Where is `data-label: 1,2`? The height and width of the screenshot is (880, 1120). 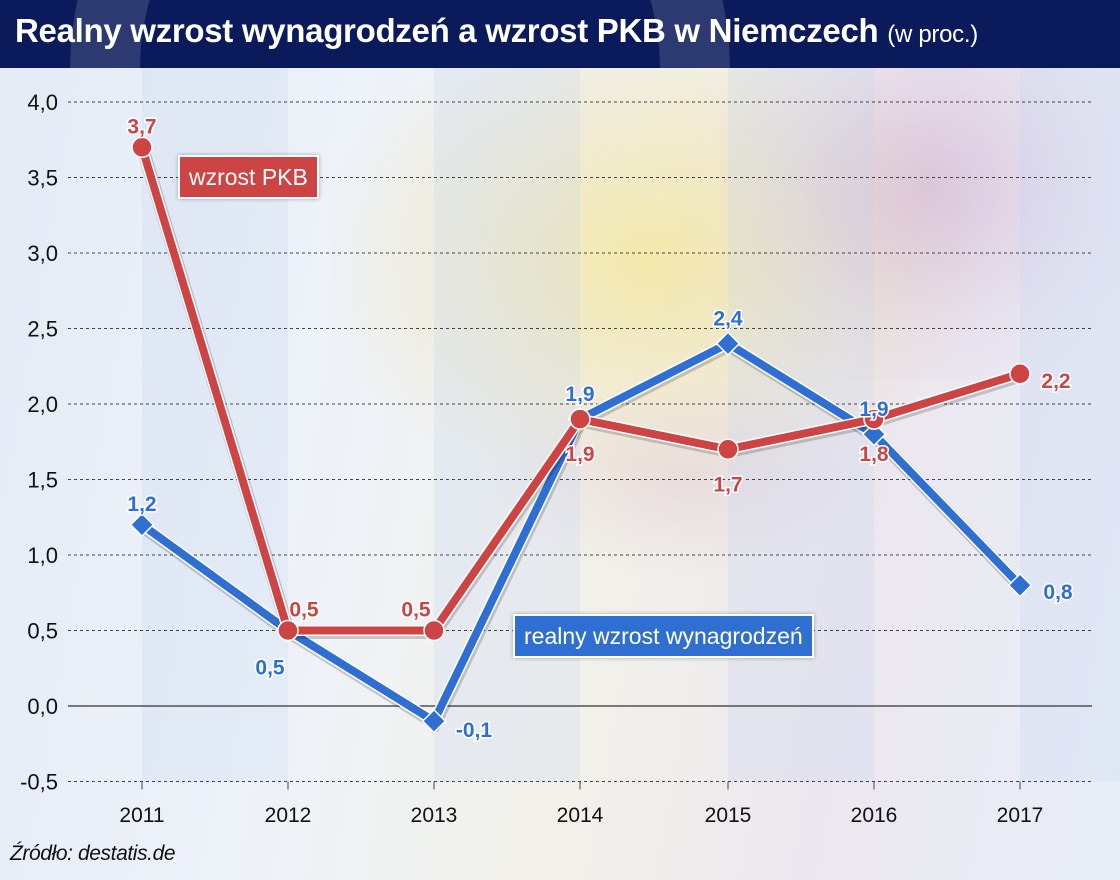
data-label: 1,2 is located at coordinates (141, 504).